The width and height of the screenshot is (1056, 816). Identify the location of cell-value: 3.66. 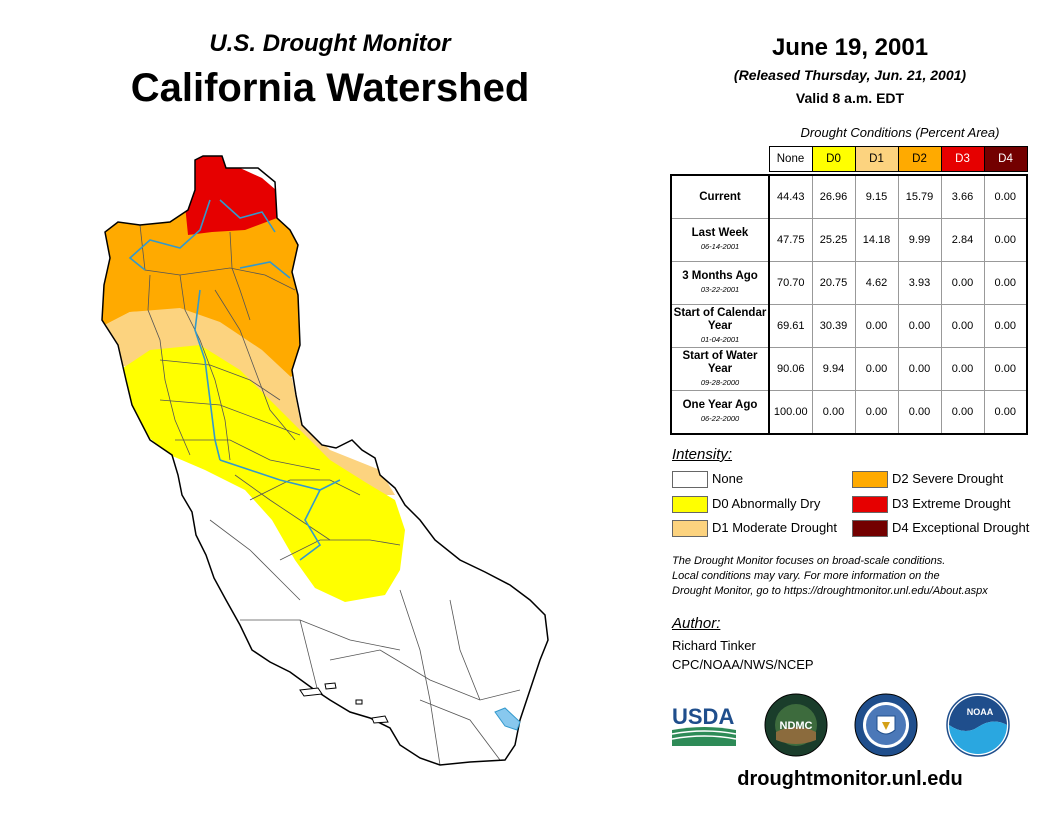
(963, 196).